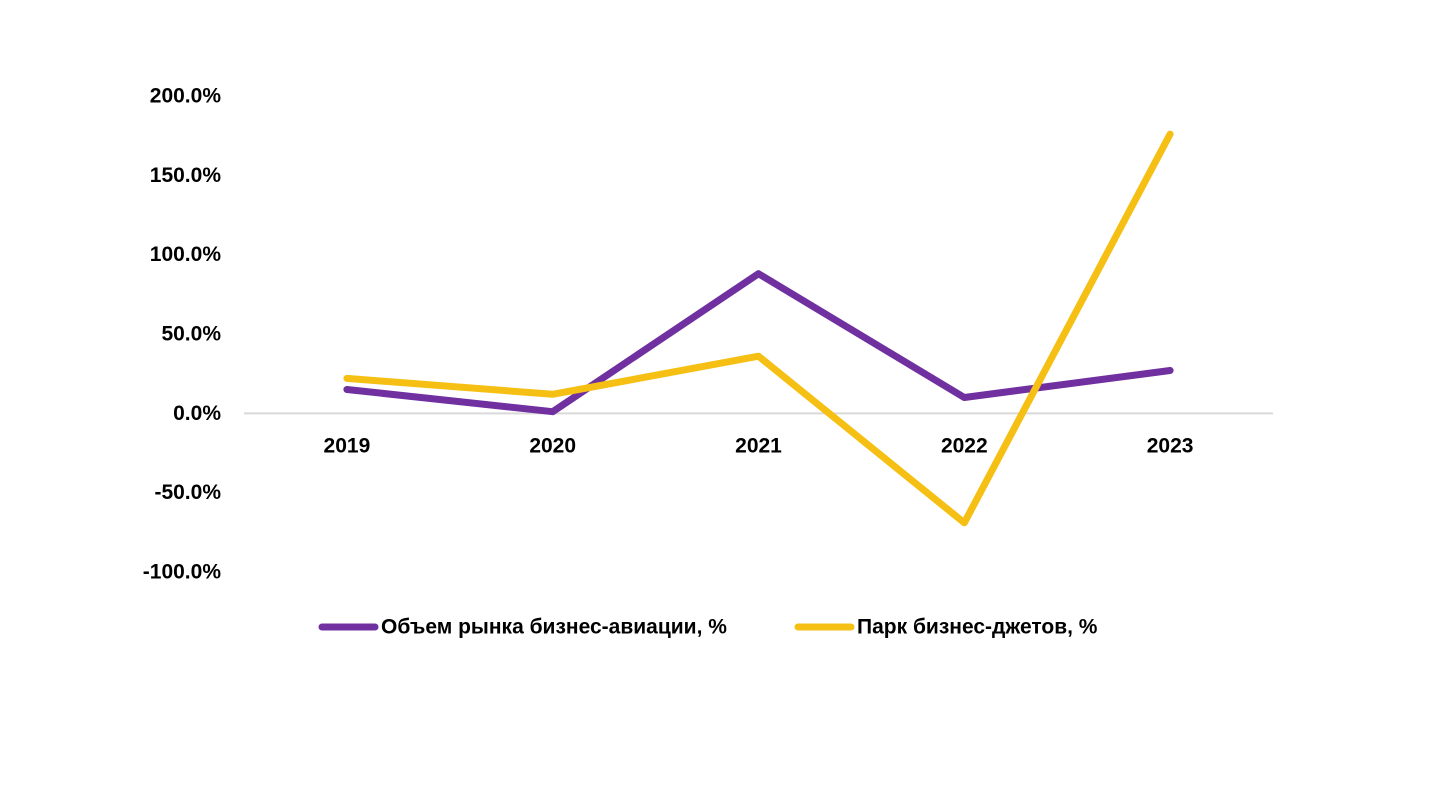 The height and width of the screenshot is (788, 1445). I want to click on x-tick-label: 2020, so click(552, 446).